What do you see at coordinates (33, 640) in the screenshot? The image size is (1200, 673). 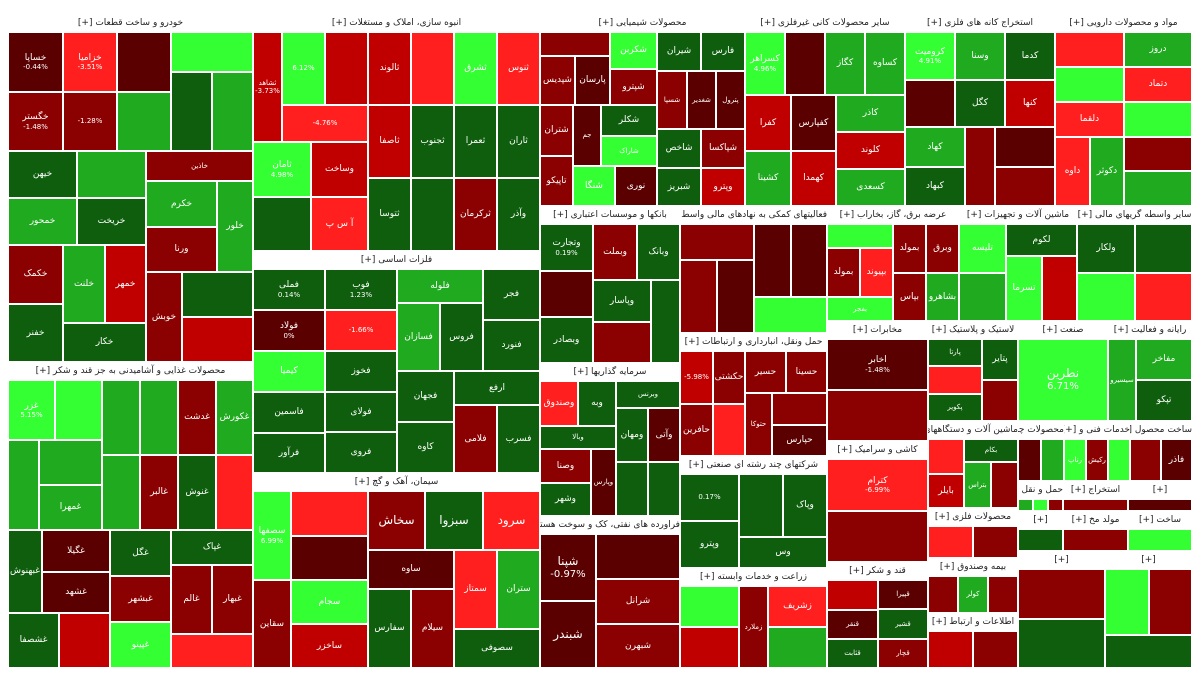 I see `stock-tile: غشصفا` at bounding box center [33, 640].